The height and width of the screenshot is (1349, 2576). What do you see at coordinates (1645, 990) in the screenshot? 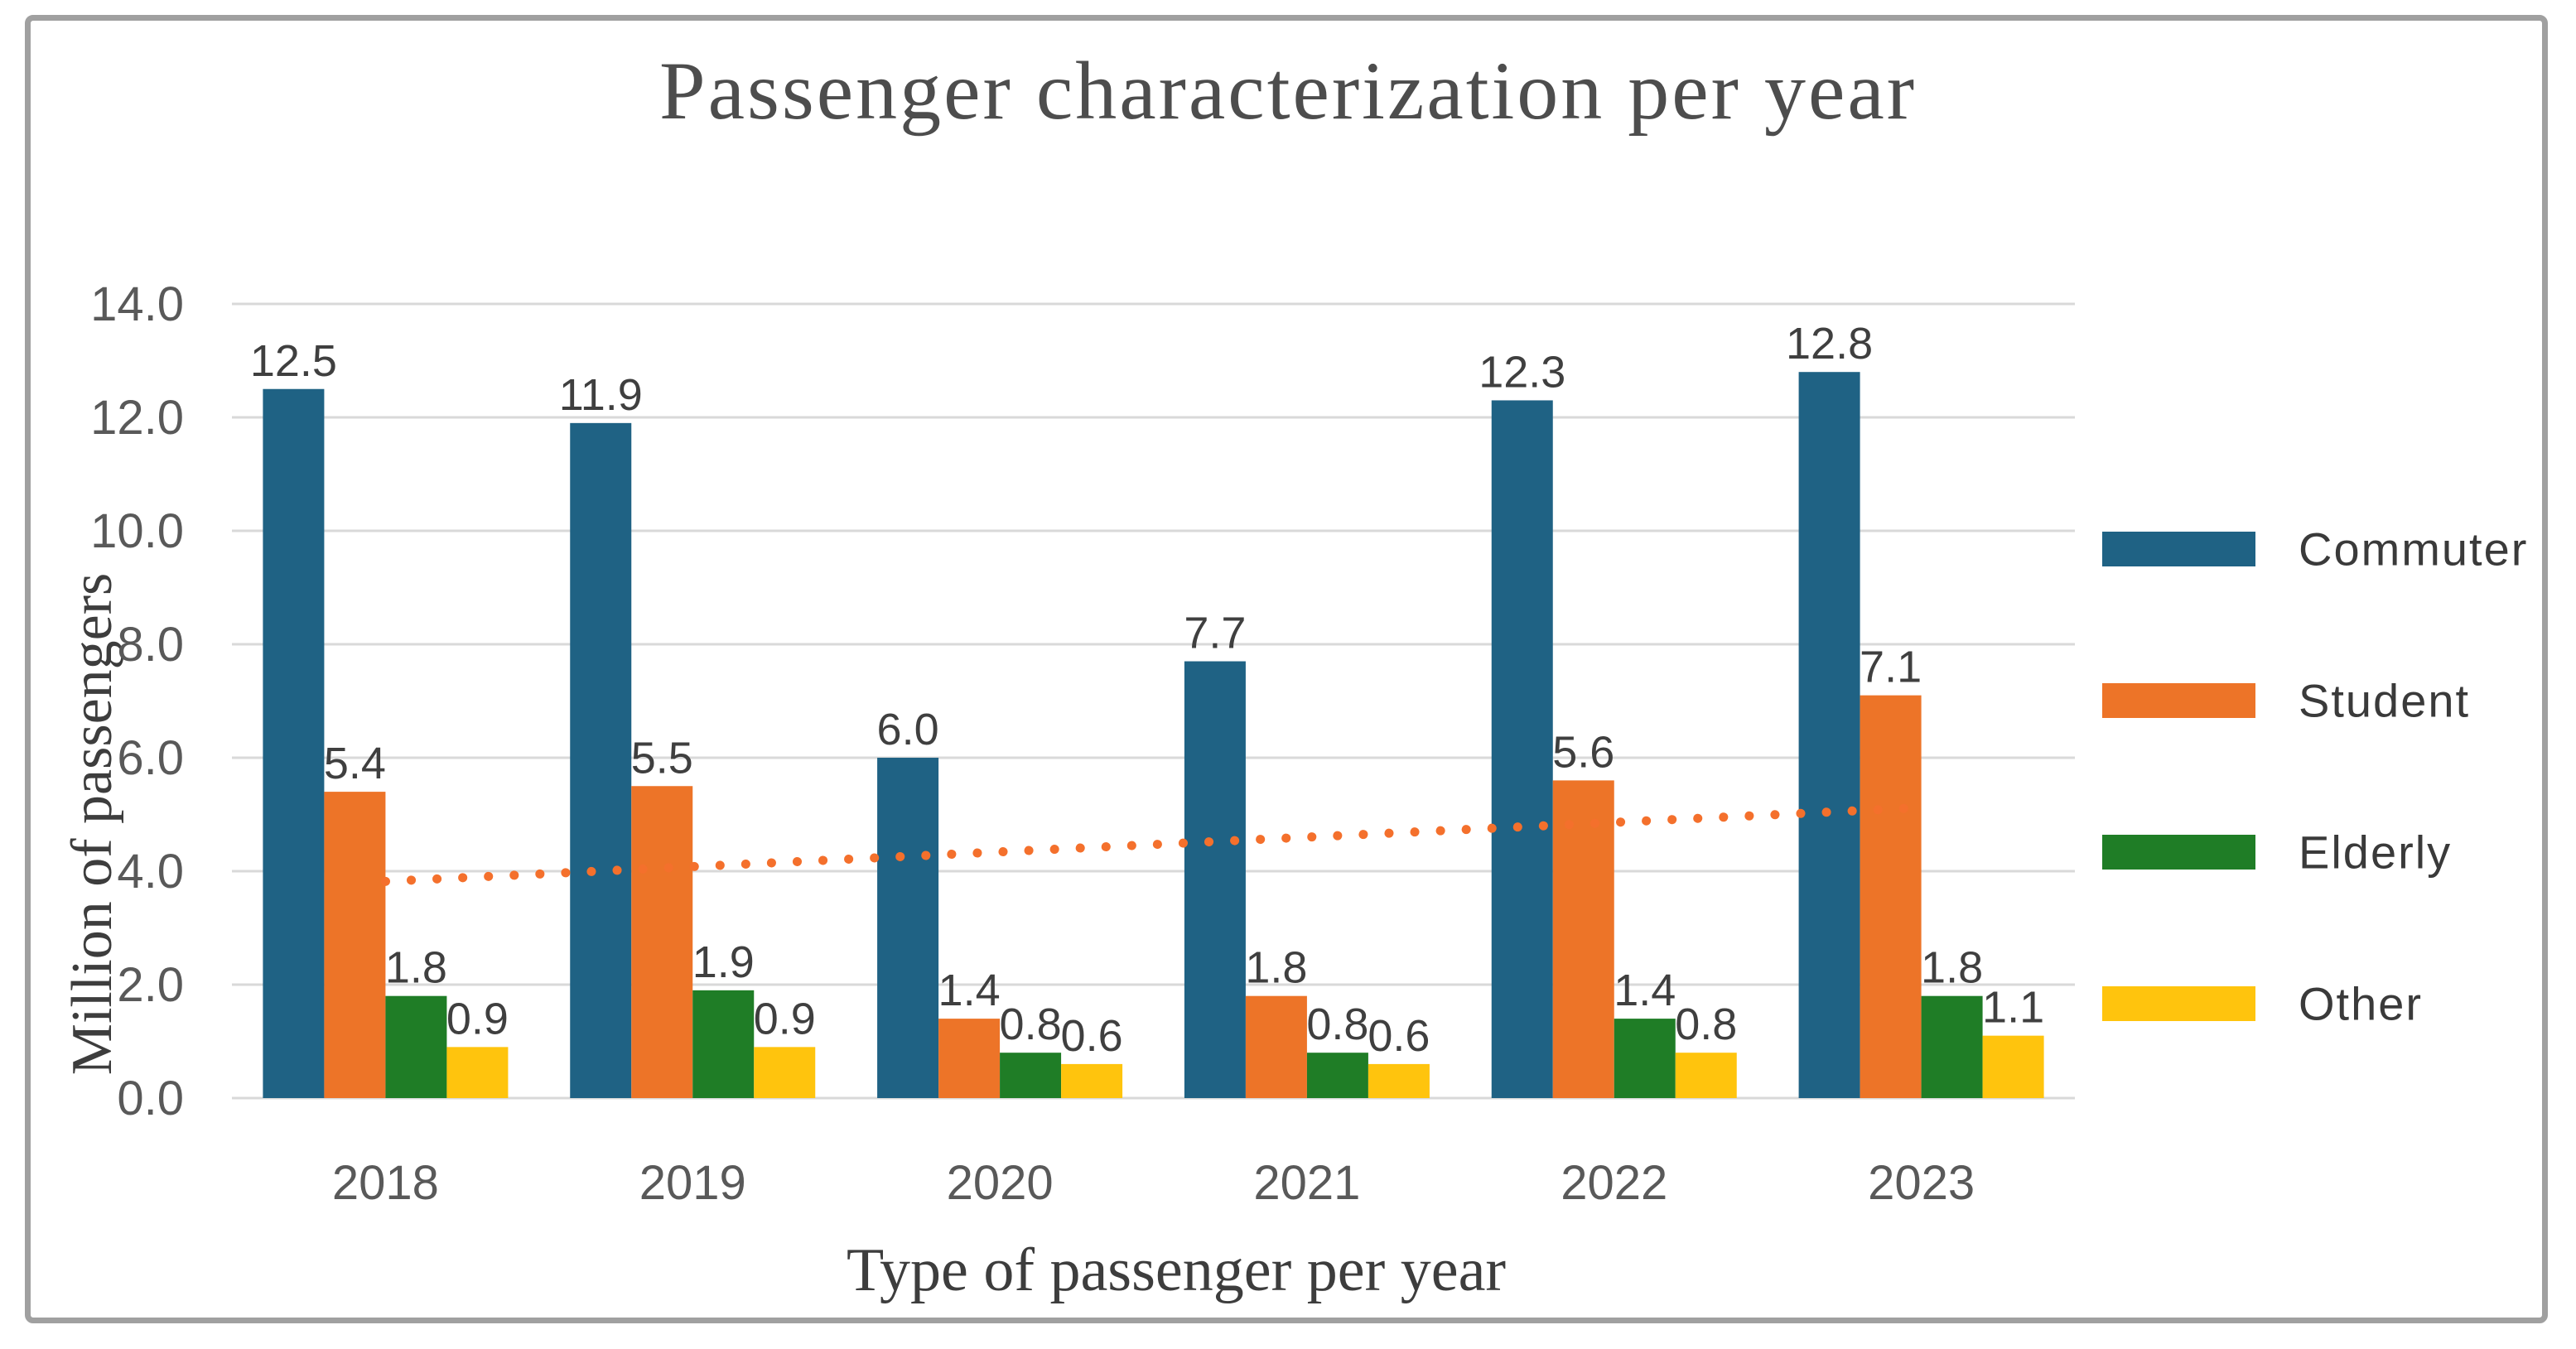
I see `value-label-elderly-2022: 1.4` at bounding box center [1645, 990].